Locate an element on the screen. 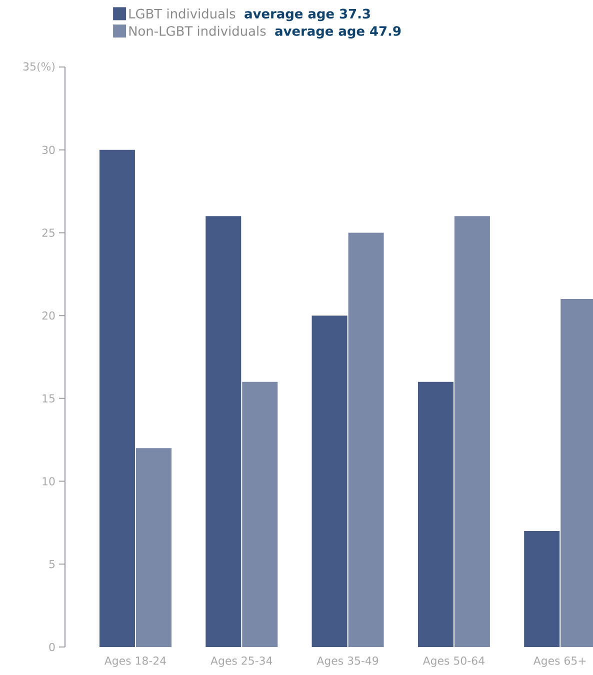 The width and height of the screenshot is (593, 675). y-tick-label: 15 is located at coordinates (48, 398).